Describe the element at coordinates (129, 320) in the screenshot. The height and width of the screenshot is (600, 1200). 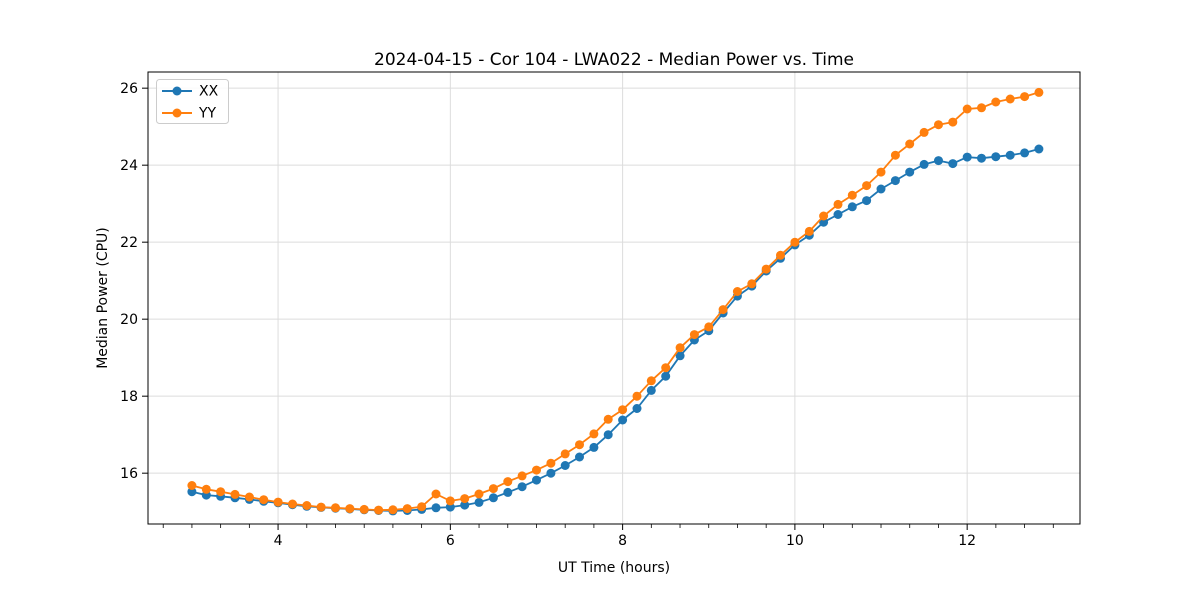
I see `y-tick-label: 20` at that location.